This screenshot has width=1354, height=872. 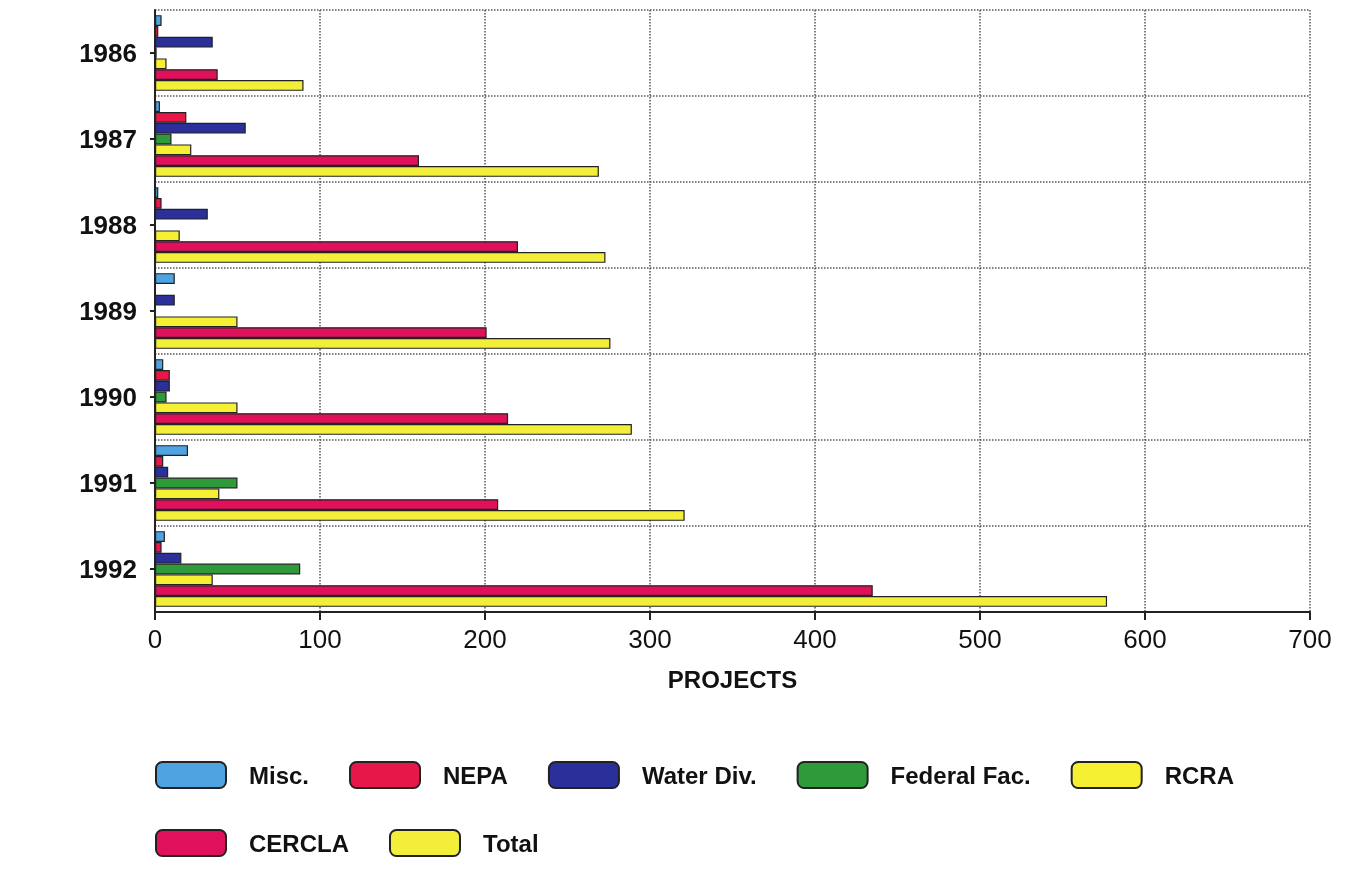 What do you see at coordinates (650, 639) in the screenshot?
I see `x-tick-label: 300` at bounding box center [650, 639].